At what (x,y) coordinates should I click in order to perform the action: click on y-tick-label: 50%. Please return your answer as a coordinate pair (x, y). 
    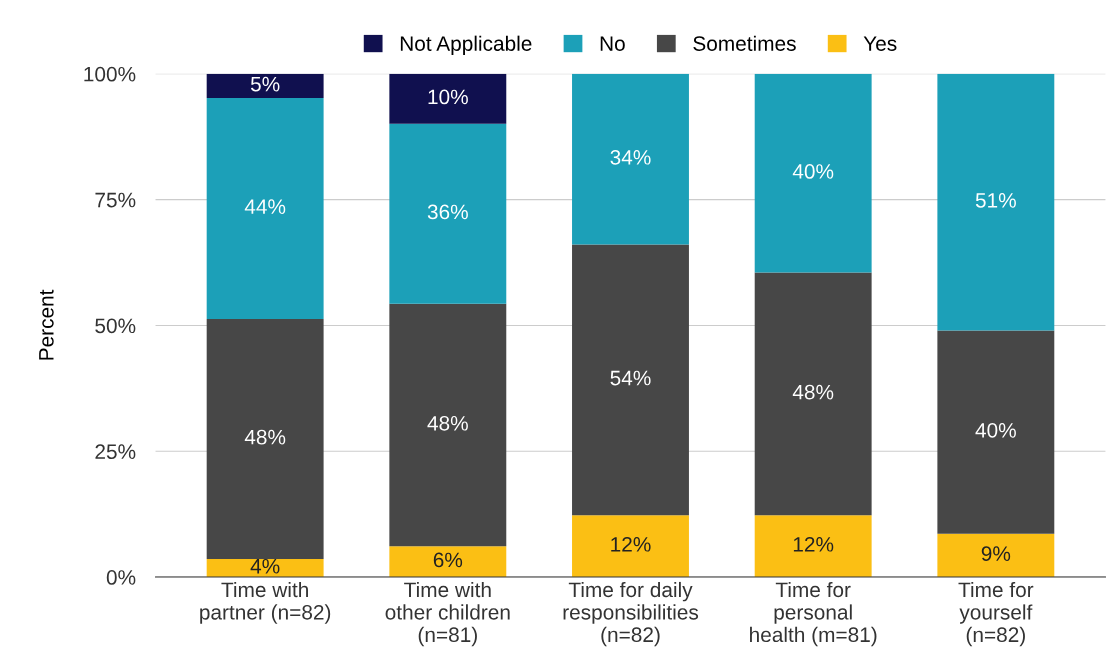
    Looking at the image, I should click on (115, 326).